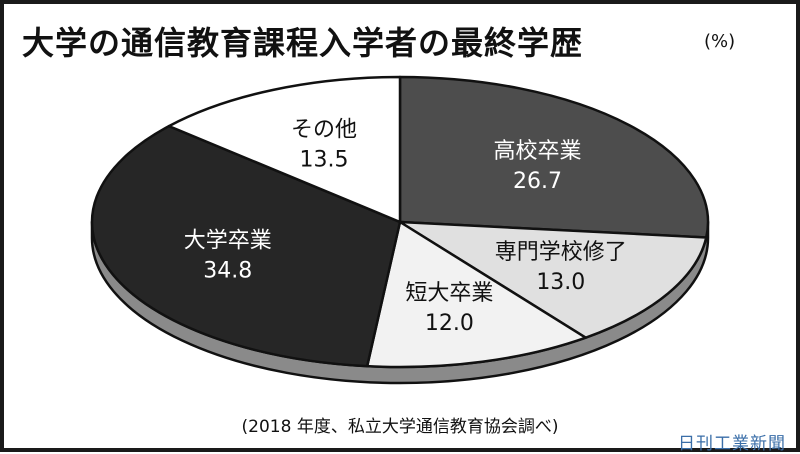 This screenshot has width=800, height=454. What do you see at coordinates (227, 271) in the screenshot?
I see `slice-value-4: 34.8` at bounding box center [227, 271].